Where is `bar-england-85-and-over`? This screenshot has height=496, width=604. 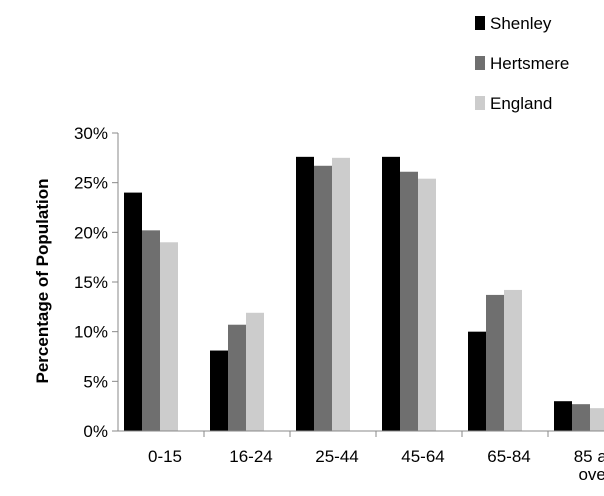 bar-england-85-and-over is located at coordinates (597, 419).